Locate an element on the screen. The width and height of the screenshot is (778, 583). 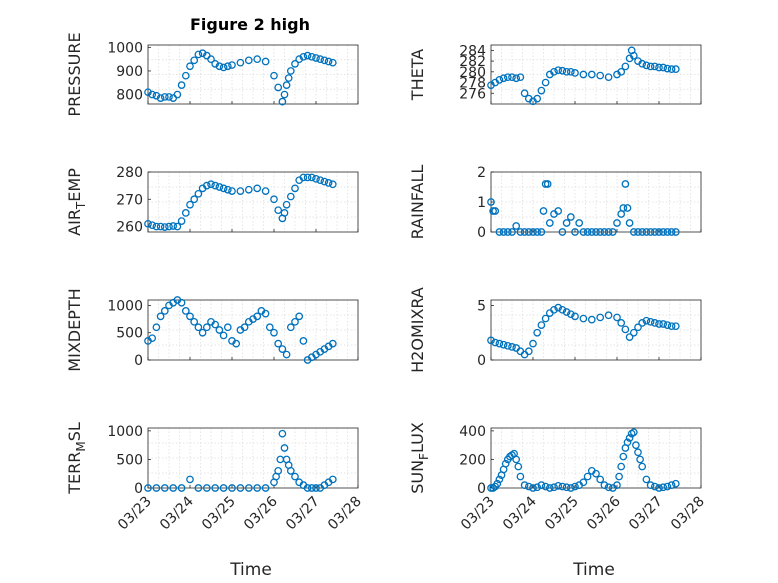
y-axis-label: RAINFALL is located at coordinates (417, 202).